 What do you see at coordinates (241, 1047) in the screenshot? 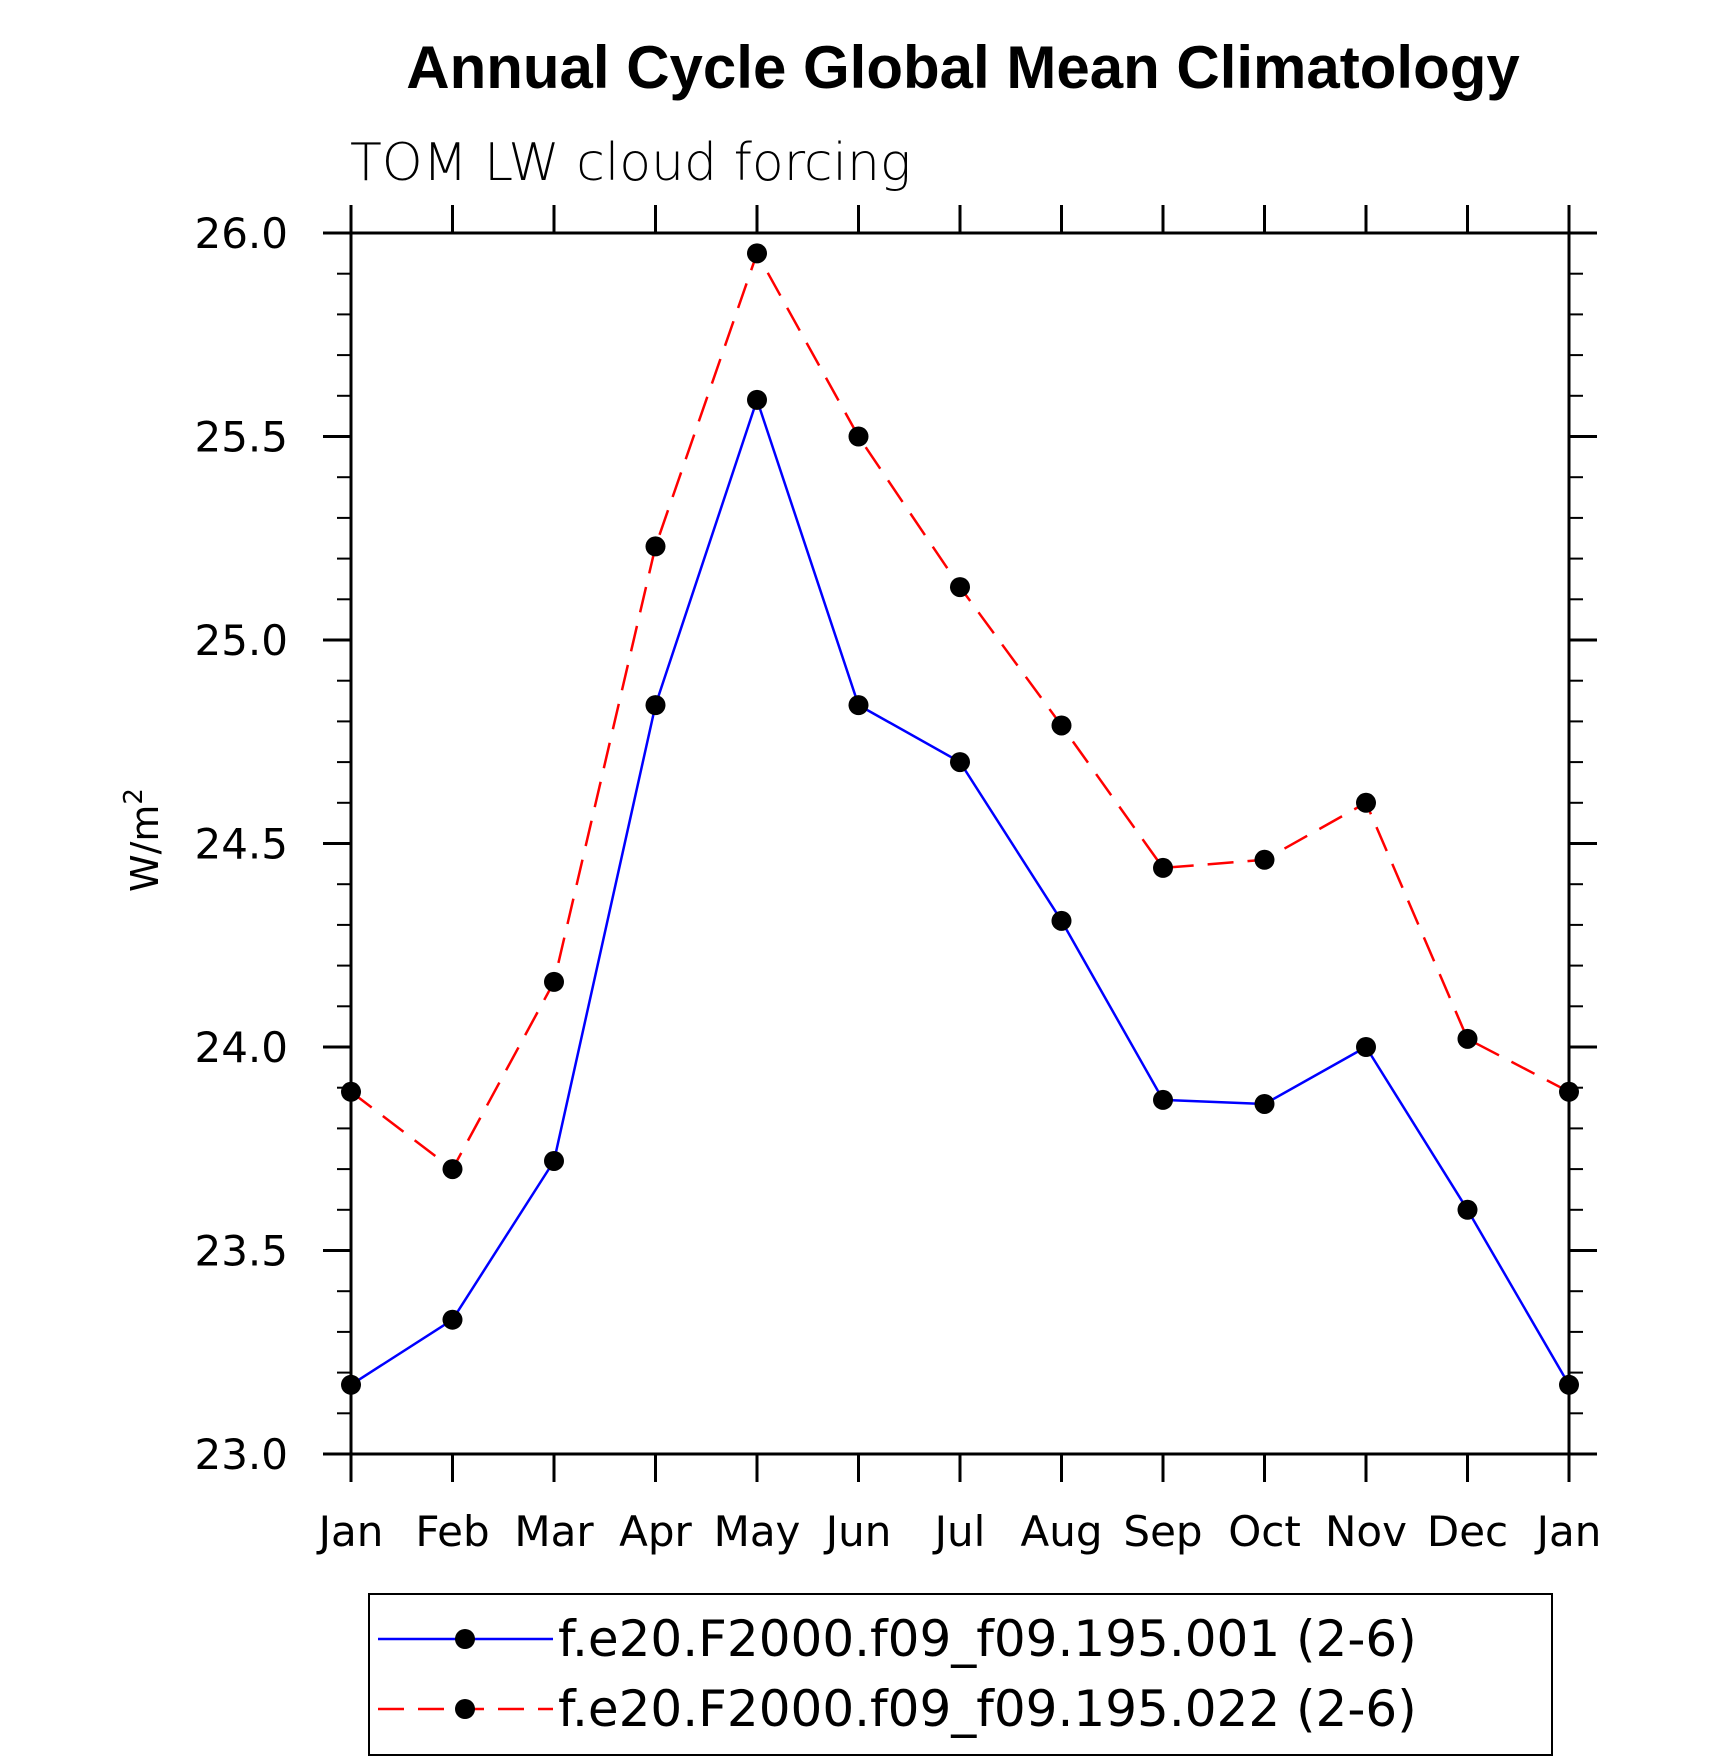
I see `y-tick-label: 24.0` at bounding box center [241, 1047].